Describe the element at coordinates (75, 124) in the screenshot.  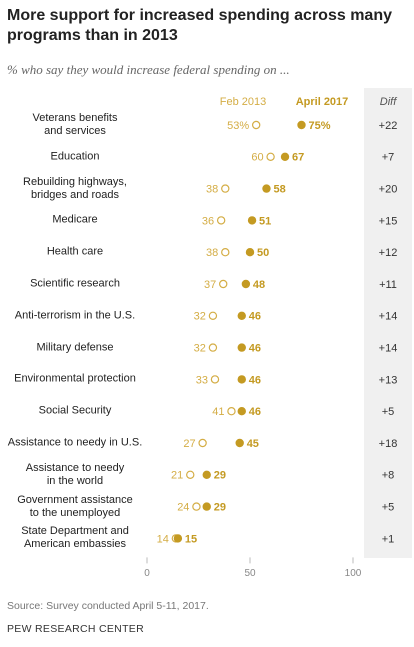
I see `category-label: Veterans benefits and services` at that location.